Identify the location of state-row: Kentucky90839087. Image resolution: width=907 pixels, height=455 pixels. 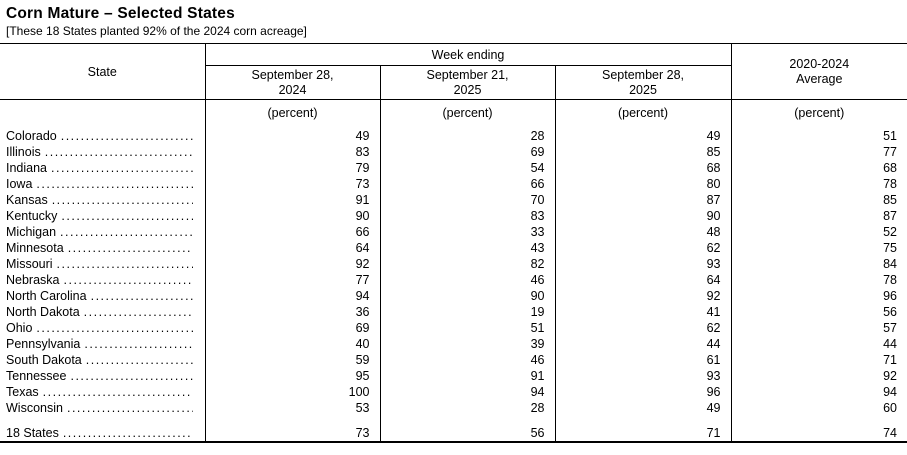
(453, 216).